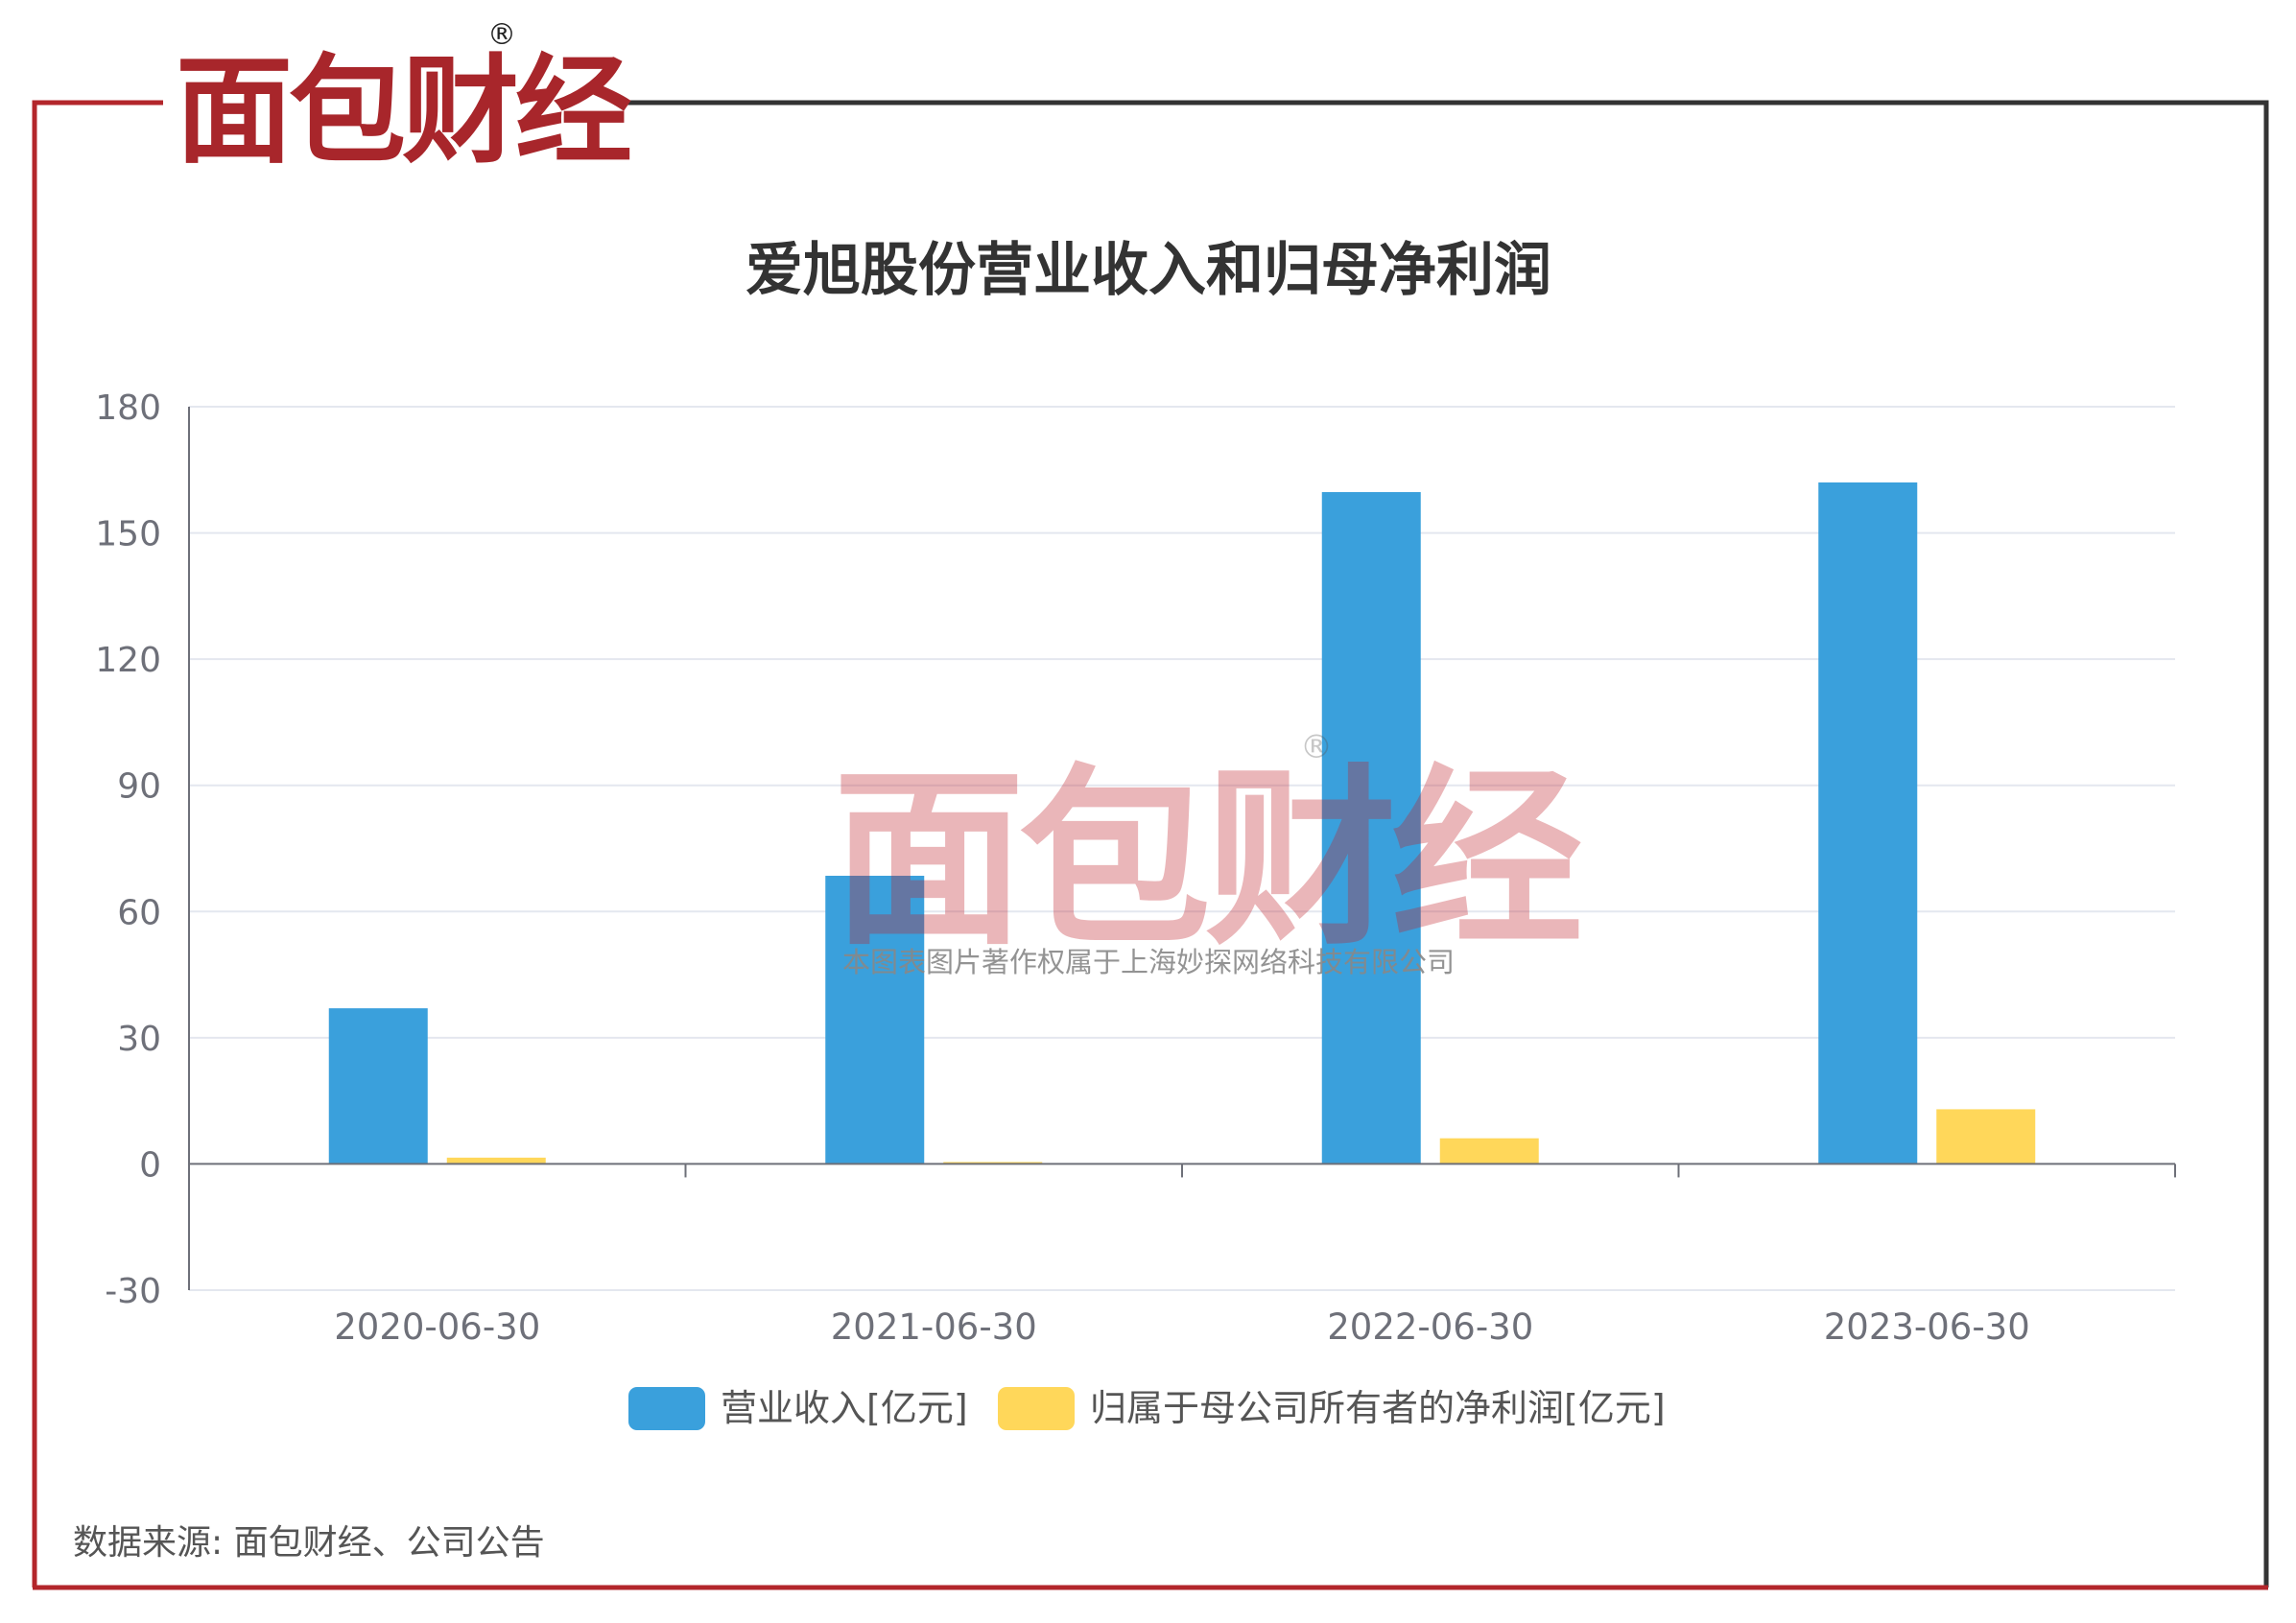 The image size is (2296, 1623). I want to click on source-note: 数据来源: 面包财经、公司公告, so click(309, 1543).